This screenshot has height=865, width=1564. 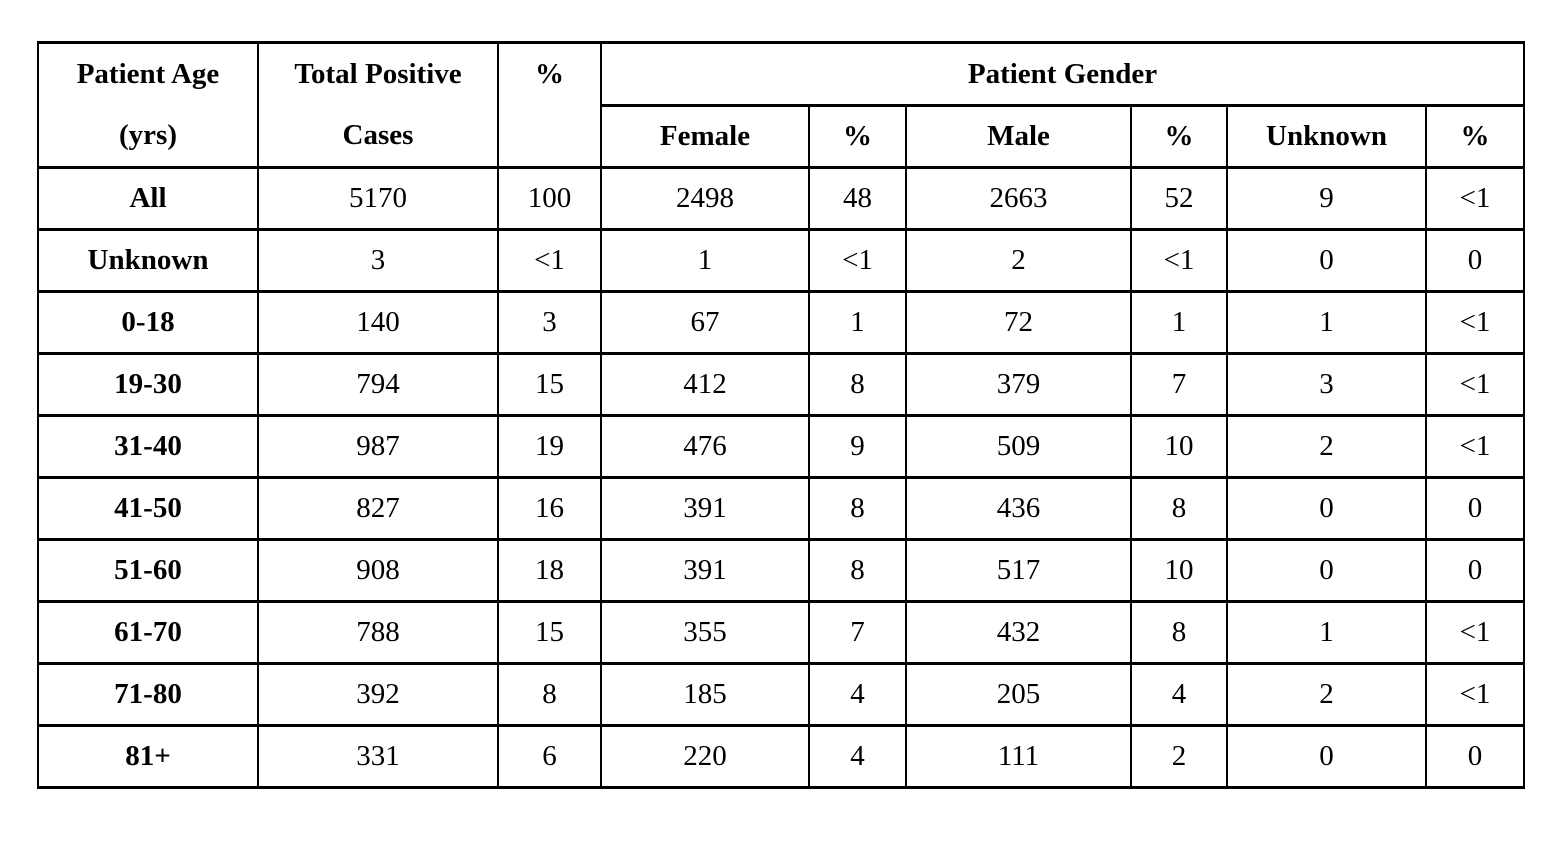 I want to click on cell-female: 391, so click(x=705, y=508).